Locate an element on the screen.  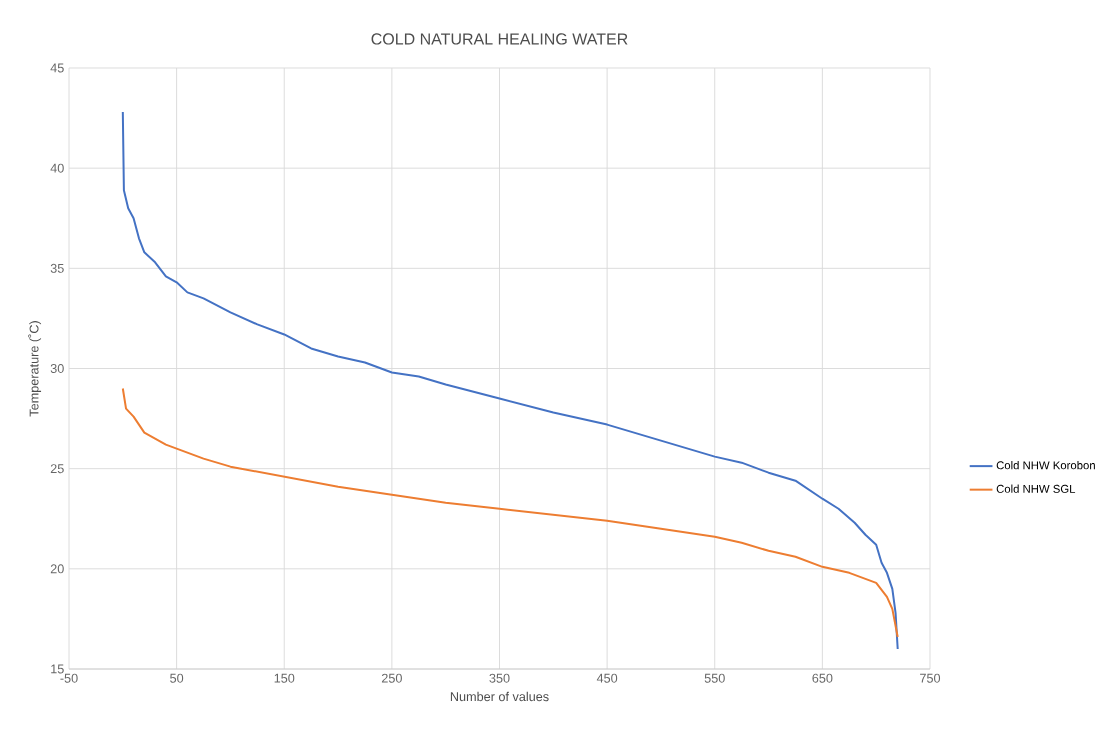
y-tick-label: 25 is located at coordinates (57, 469).